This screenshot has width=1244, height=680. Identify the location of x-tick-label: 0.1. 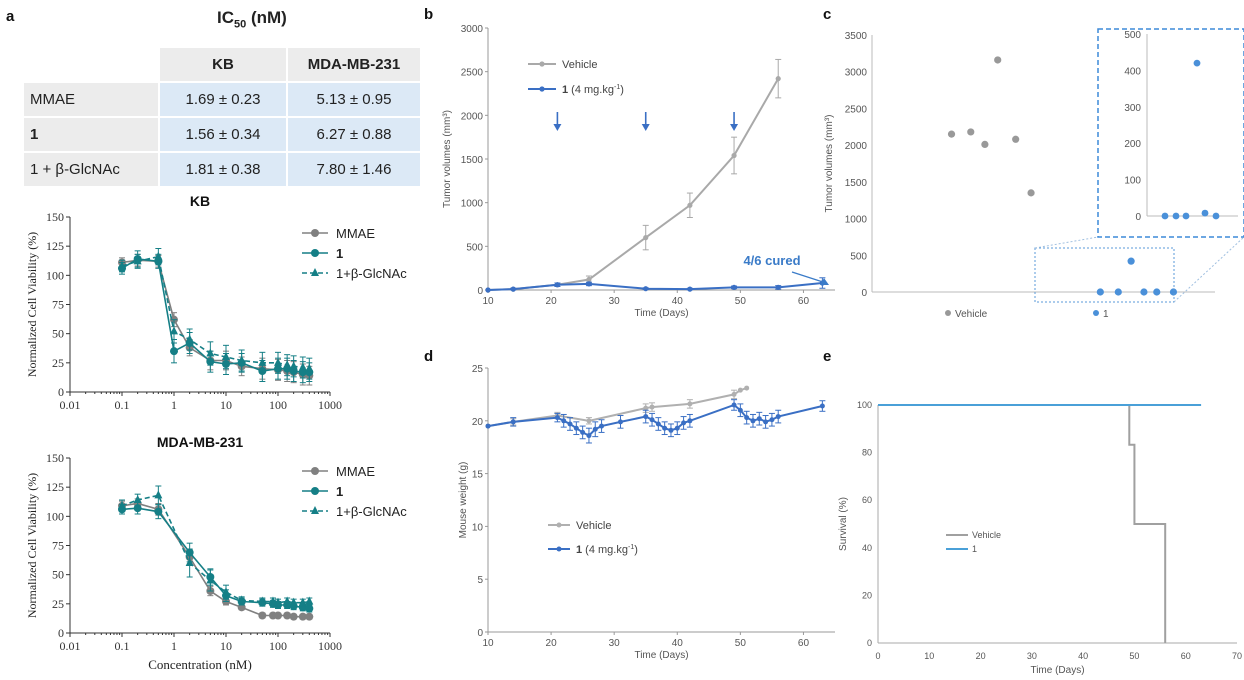
(122, 646).